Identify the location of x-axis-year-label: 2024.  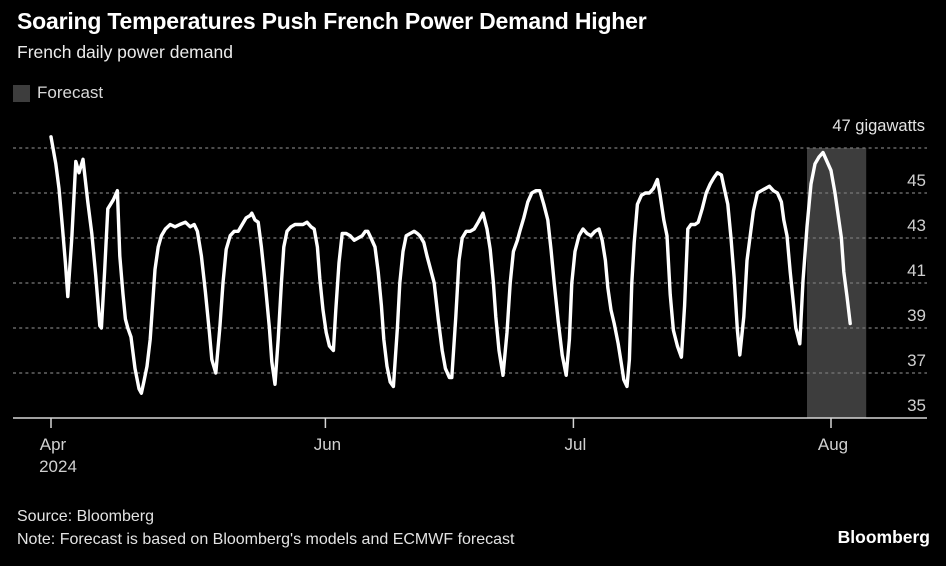
(58, 466).